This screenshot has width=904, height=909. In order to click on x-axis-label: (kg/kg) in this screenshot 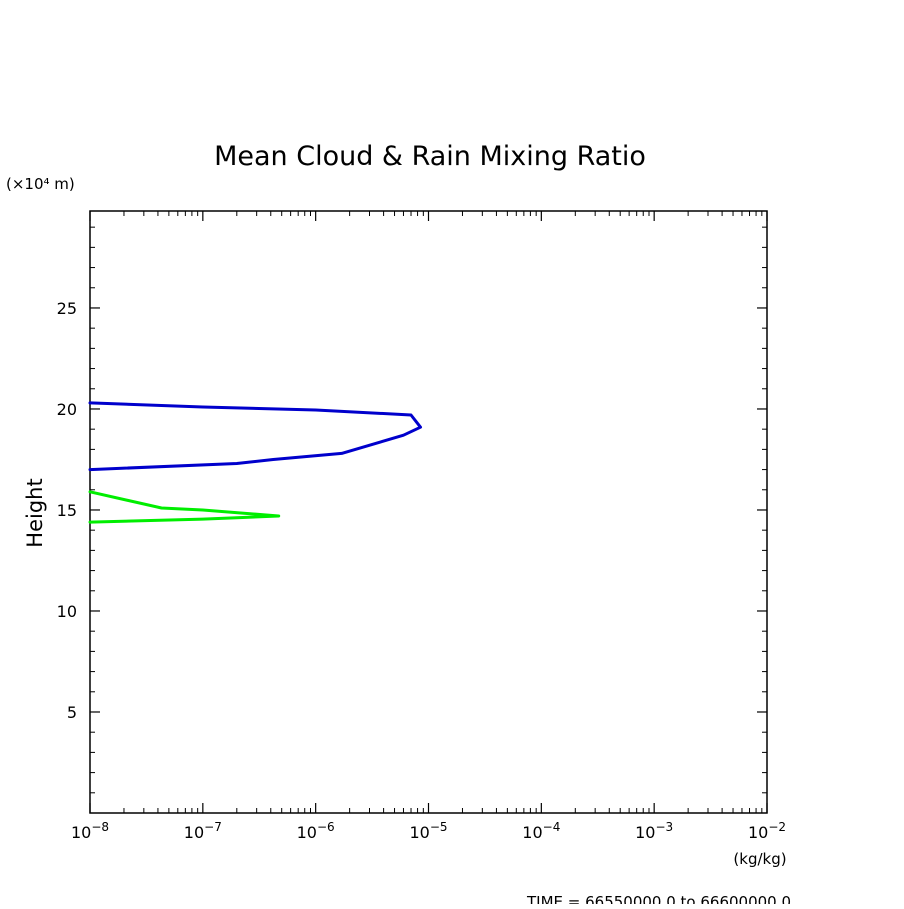, I will do `click(759, 859)`.